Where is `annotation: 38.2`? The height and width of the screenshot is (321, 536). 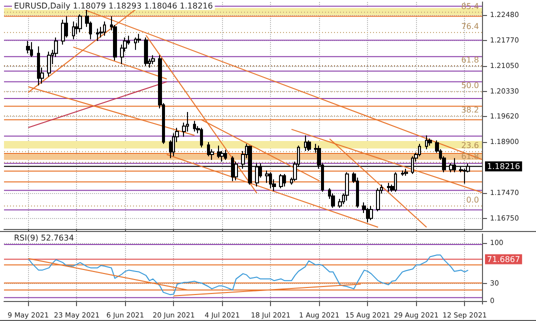 annotation: 38.2 is located at coordinates (470, 109).